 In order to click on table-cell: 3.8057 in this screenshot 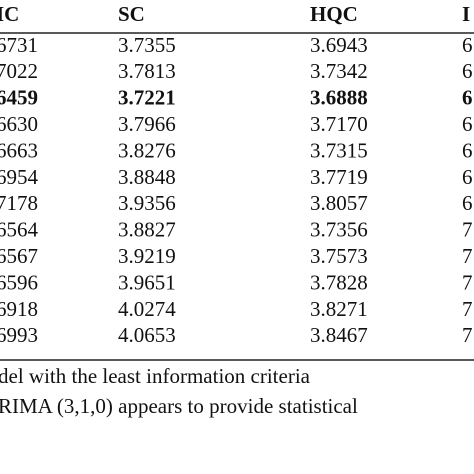, I will do `click(339, 203)`.